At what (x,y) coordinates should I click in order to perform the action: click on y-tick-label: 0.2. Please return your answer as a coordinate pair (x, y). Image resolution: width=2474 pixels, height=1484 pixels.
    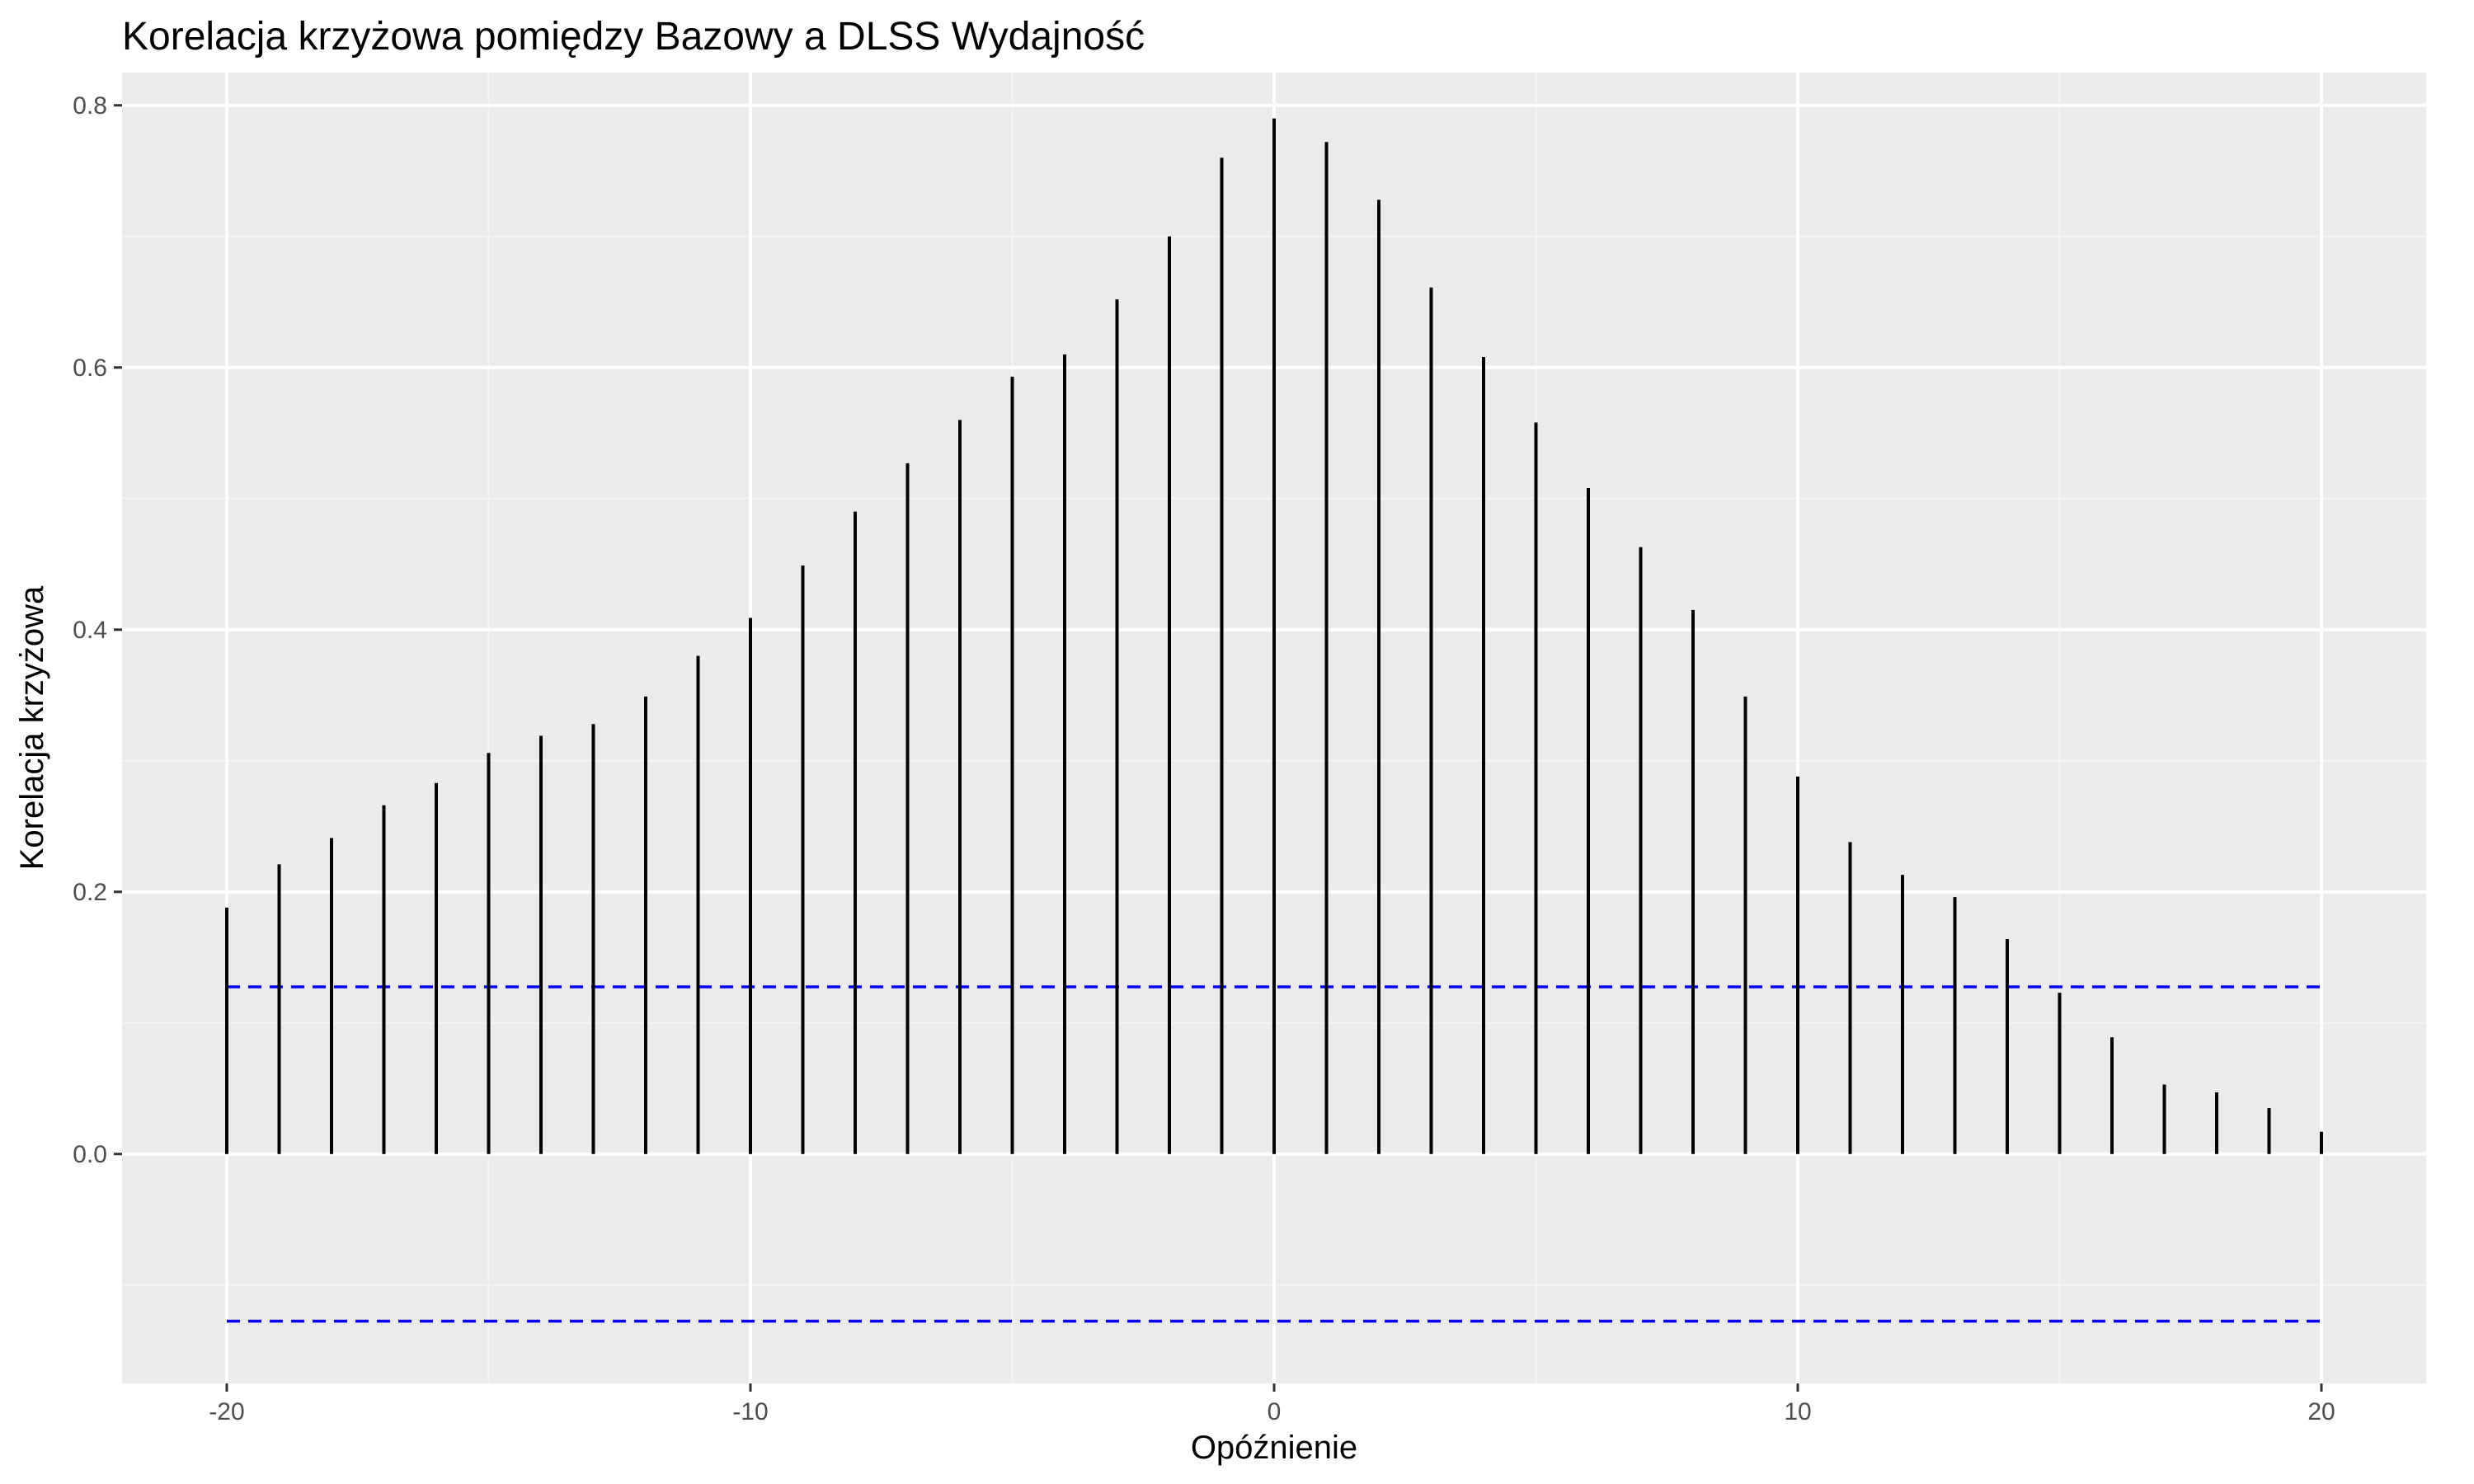
    Looking at the image, I should click on (90, 892).